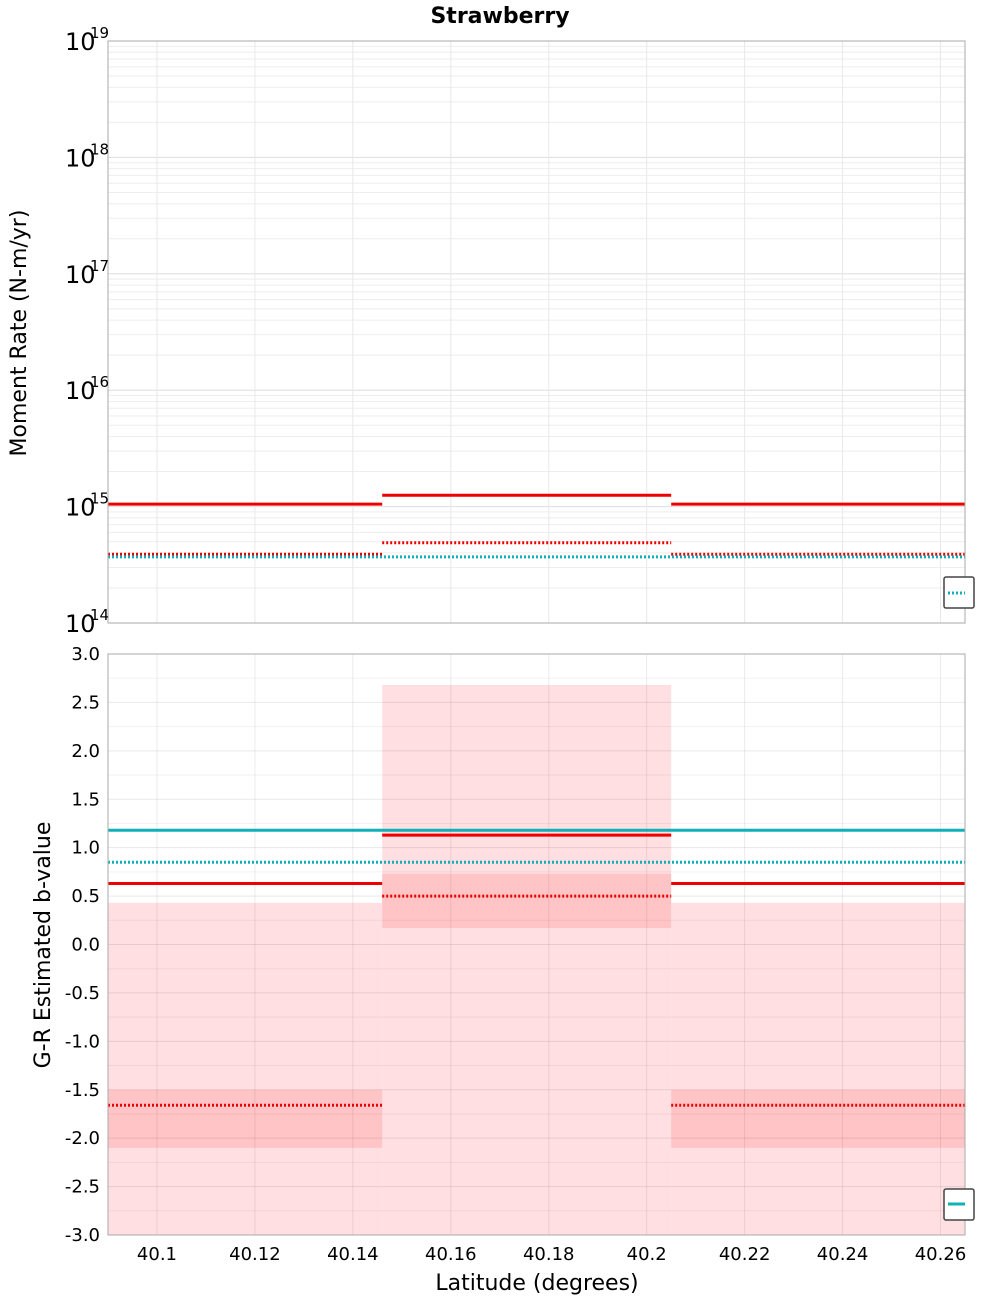 This screenshot has height=1300, width=1000. I want to click on top-legend, so click(959, 592).